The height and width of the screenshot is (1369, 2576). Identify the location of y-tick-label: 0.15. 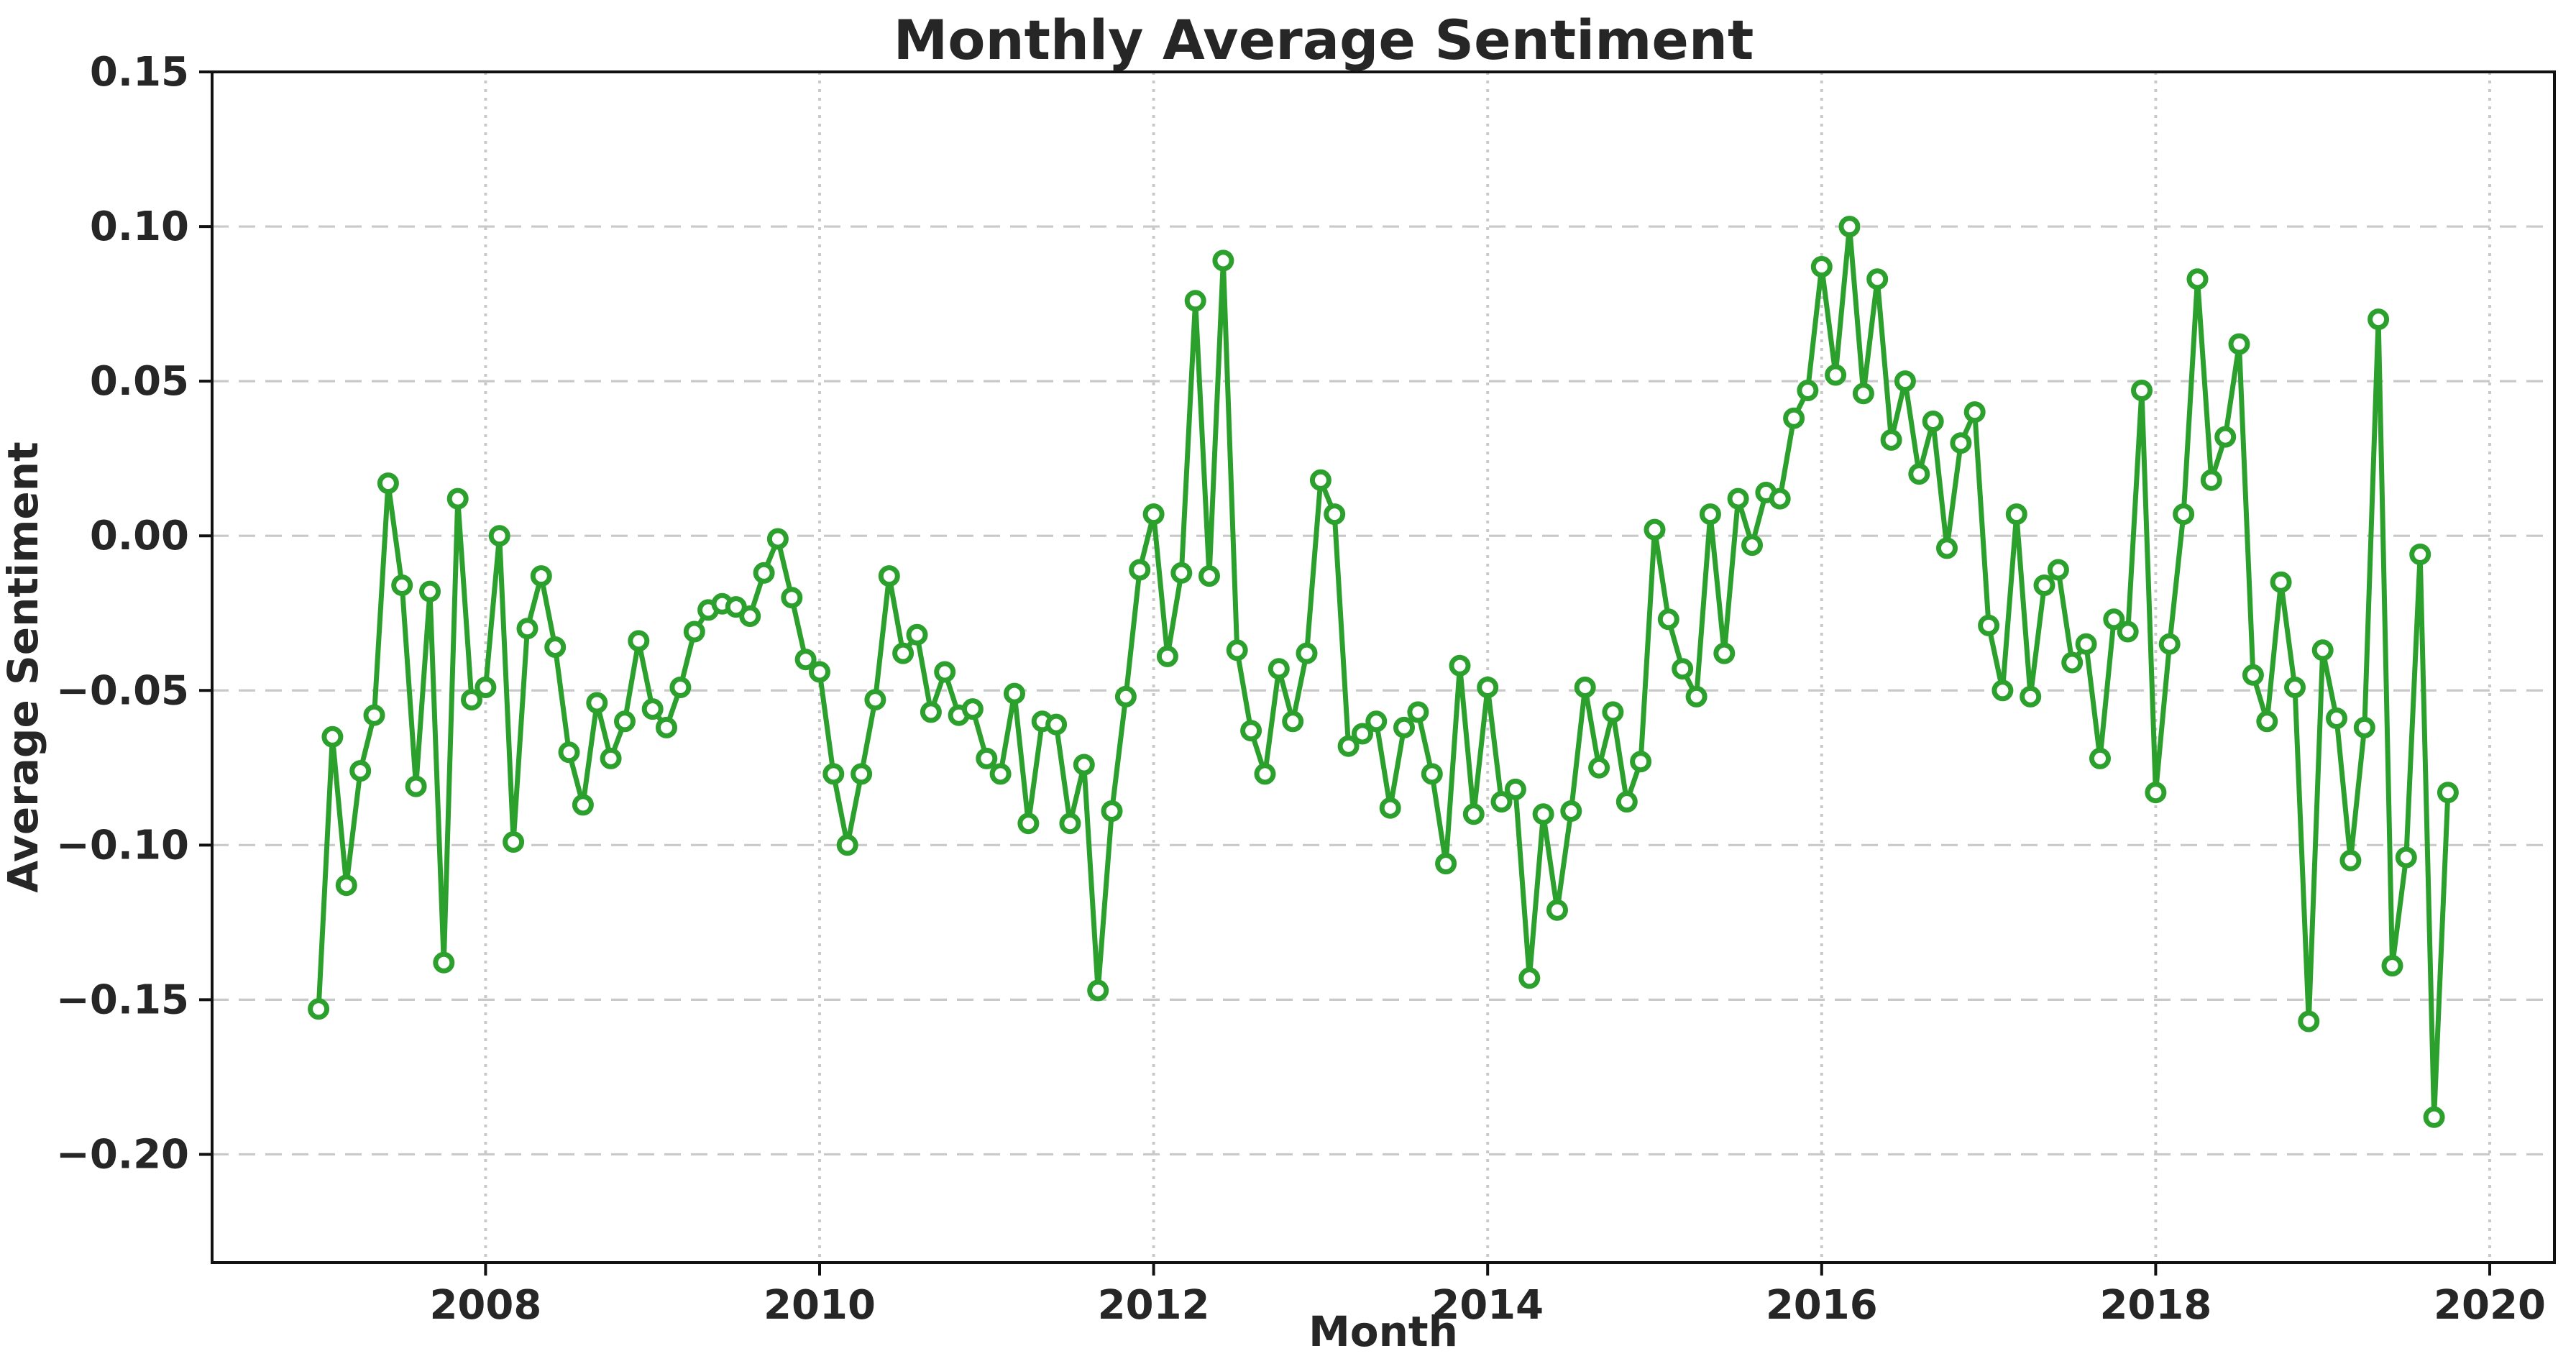
(139, 72).